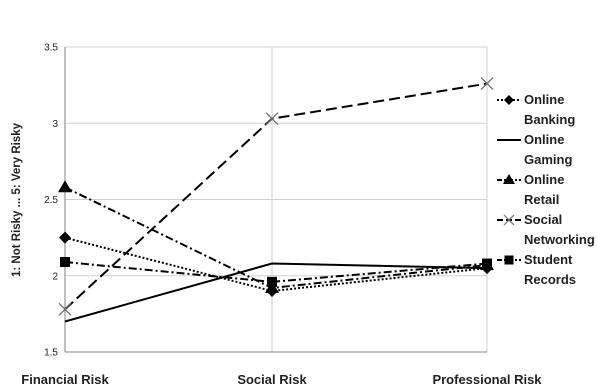 The height and width of the screenshot is (387, 597). I want to click on x-tick-label: Financial Risk, so click(65, 379).